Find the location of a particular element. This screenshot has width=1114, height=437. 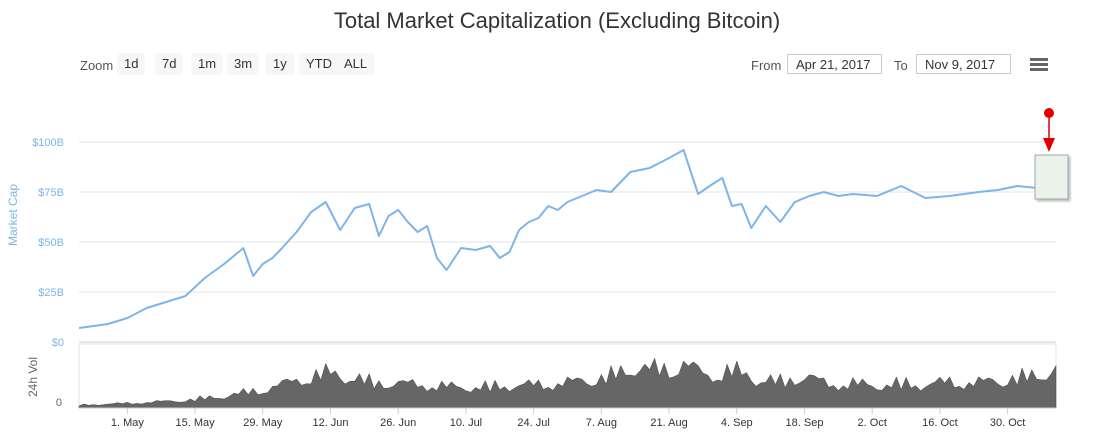

volume-navigator: 24h Vol 0 is located at coordinates (541, 376).